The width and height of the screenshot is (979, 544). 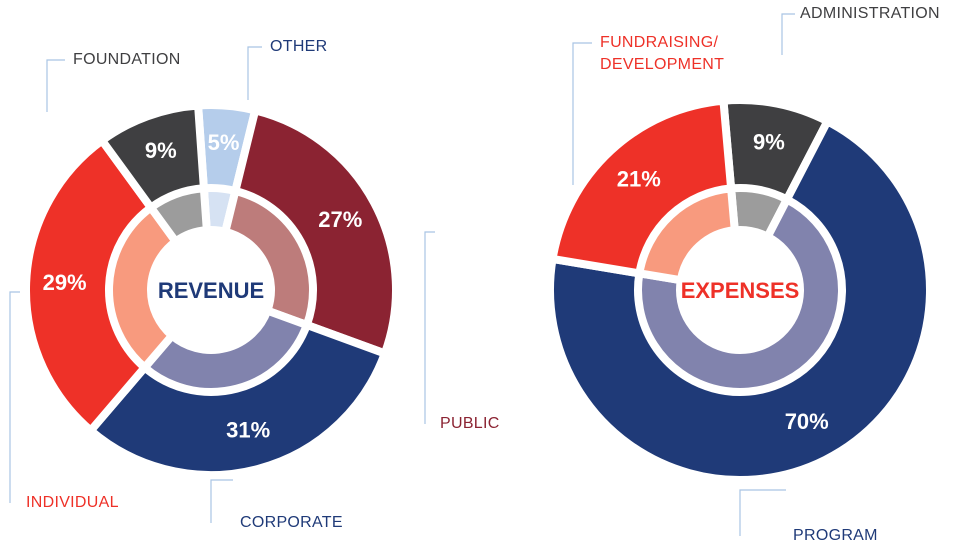 I want to click on category-label: FUNDRAISING/ DEVELOPMENT, so click(x=662, y=53).